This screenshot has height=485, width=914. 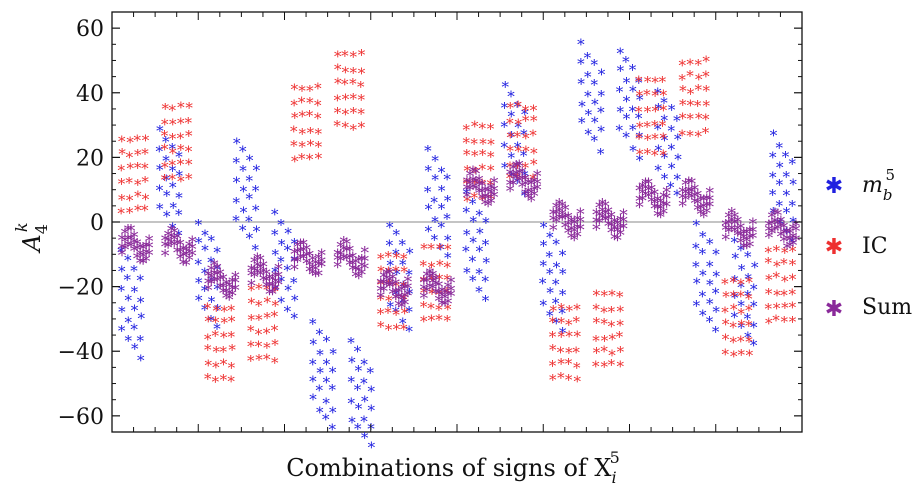 I want to click on svg-text: Sum, so click(x=887, y=307).